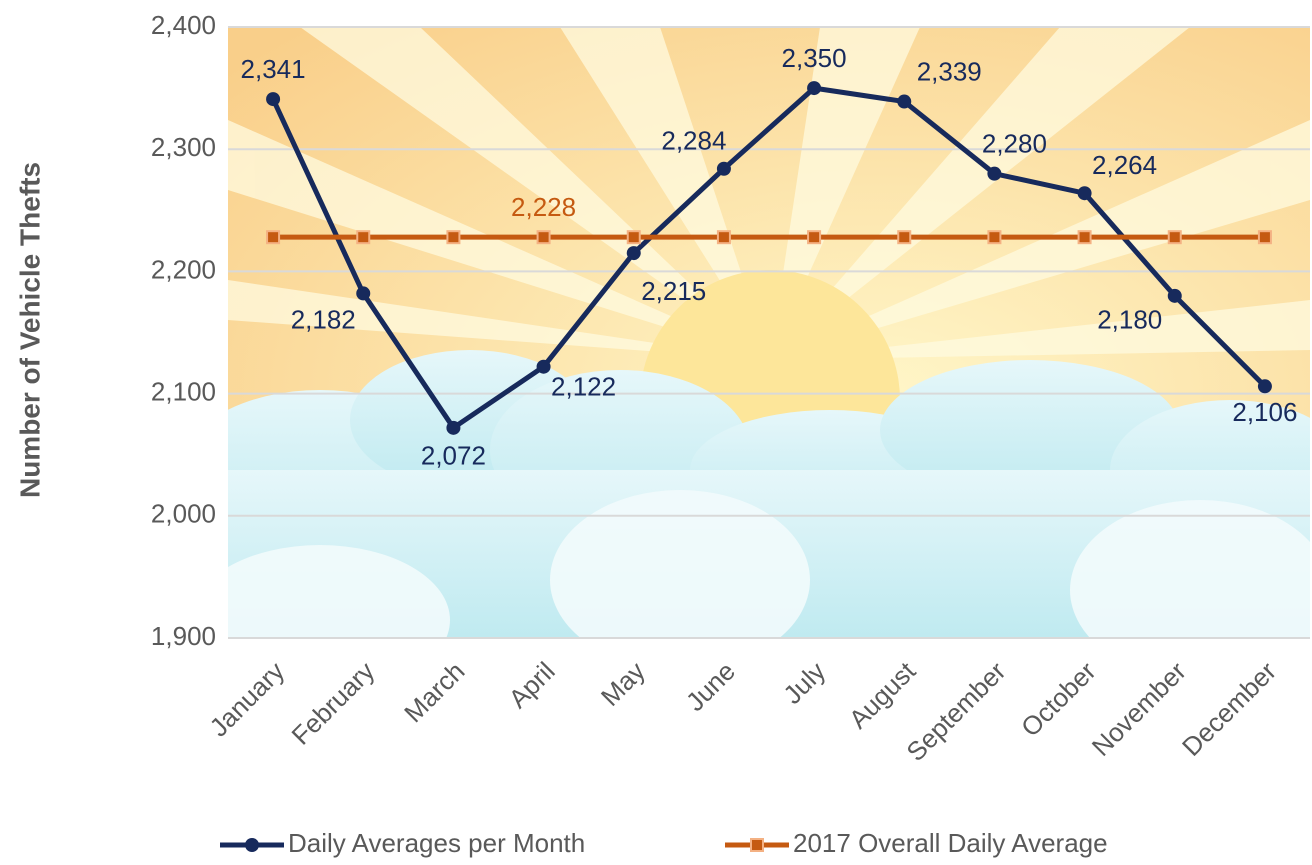 The image size is (1312, 865). I want to click on x-tick-label: April, so click(532, 685).